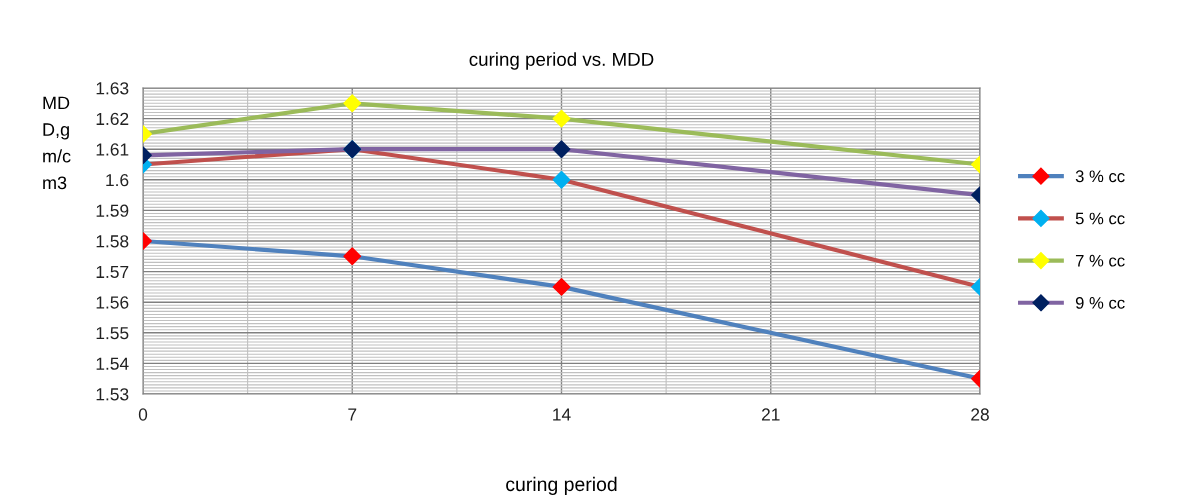 The height and width of the screenshot is (497, 1185). What do you see at coordinates (57, 143) in the screenshot?
I see `y-axis-title: MD D,g m/c m3` at bounding box center [57, 143].